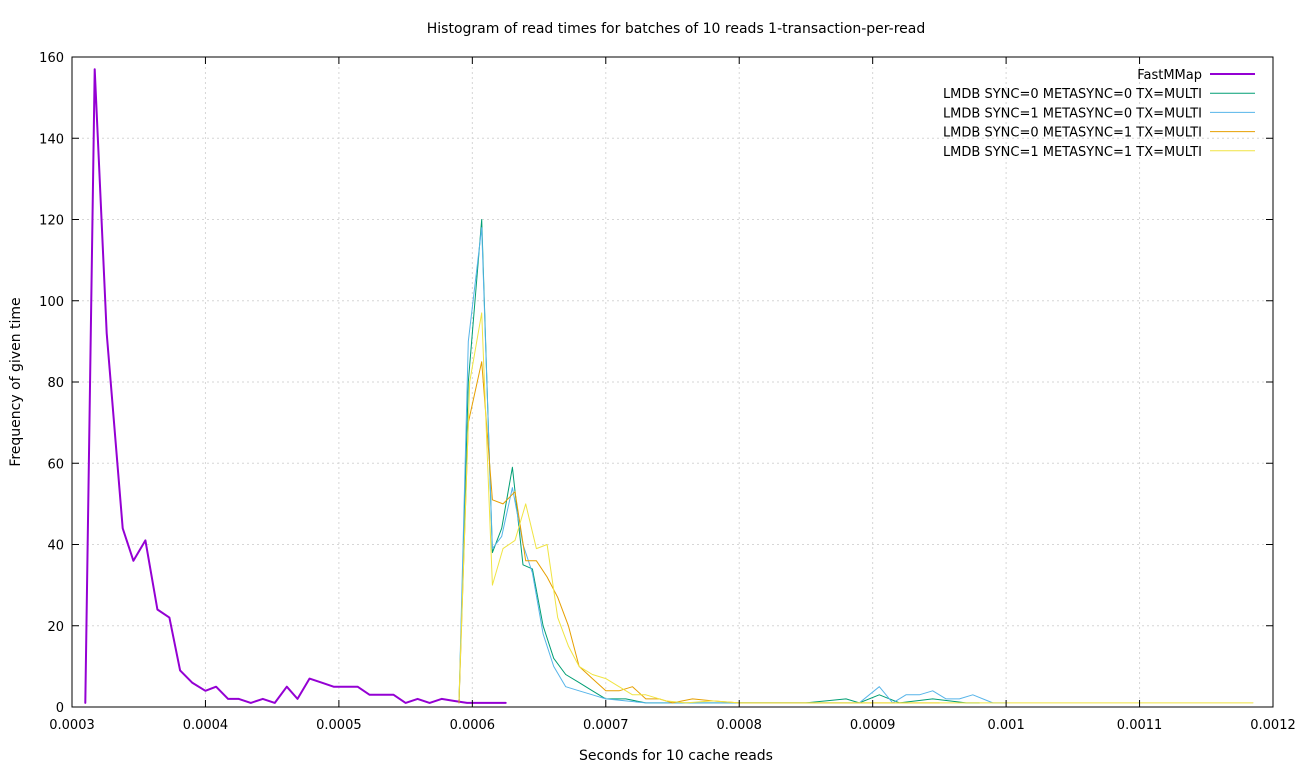 The width and height of the screenshot is (1300, 768). What do you see at coordinates (676, 756) in the screenshot?
I see `x-axis-label: Seconds for 10 cache reads` at bounding box center [676, 756].